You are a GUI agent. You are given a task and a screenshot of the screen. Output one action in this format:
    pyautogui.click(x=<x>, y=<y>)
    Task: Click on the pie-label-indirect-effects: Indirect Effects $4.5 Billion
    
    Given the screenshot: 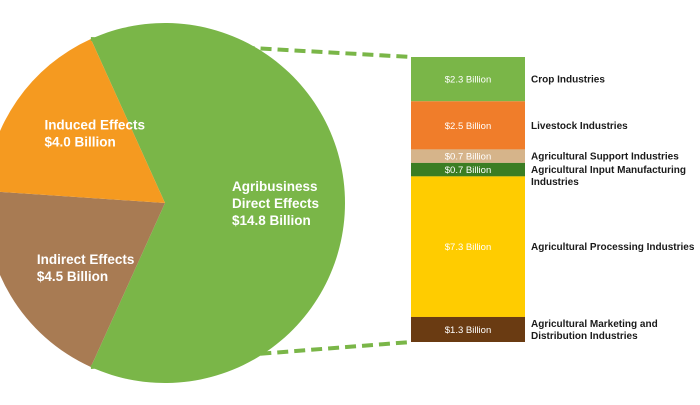 What is the action you would take?
    pyautogui.click(x=86, y=268)
    